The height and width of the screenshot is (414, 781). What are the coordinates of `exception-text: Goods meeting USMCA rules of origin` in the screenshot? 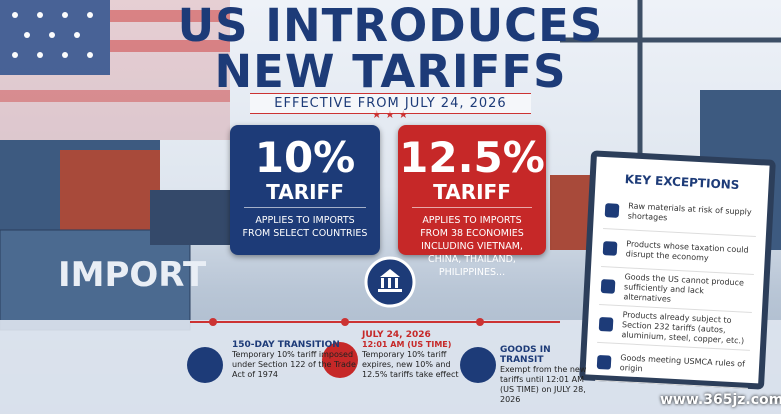 It's located at (682, 362).